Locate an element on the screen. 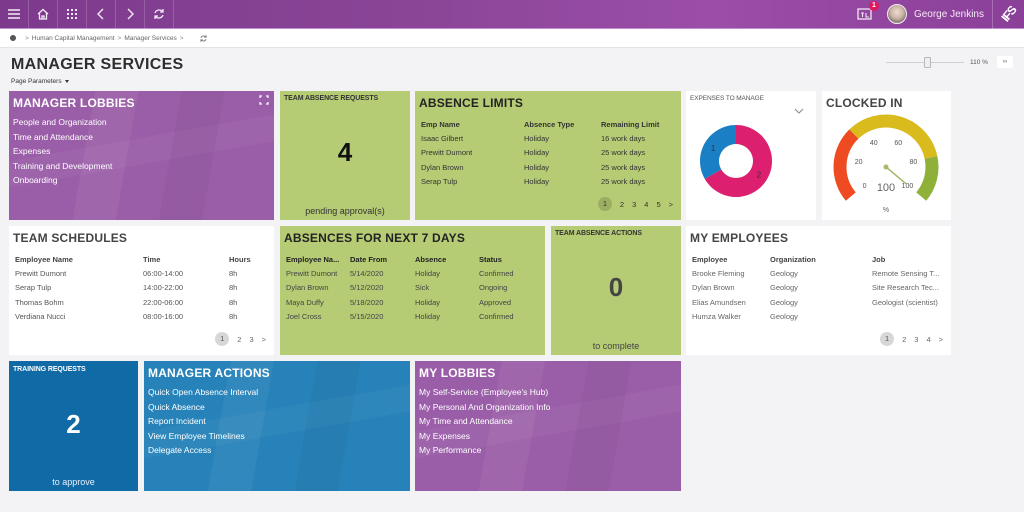 Image resolution: width=1024 pixels, height=512 pixels. link-time-and-attendance: Time and Attendance is located at coordinates (53, 136).